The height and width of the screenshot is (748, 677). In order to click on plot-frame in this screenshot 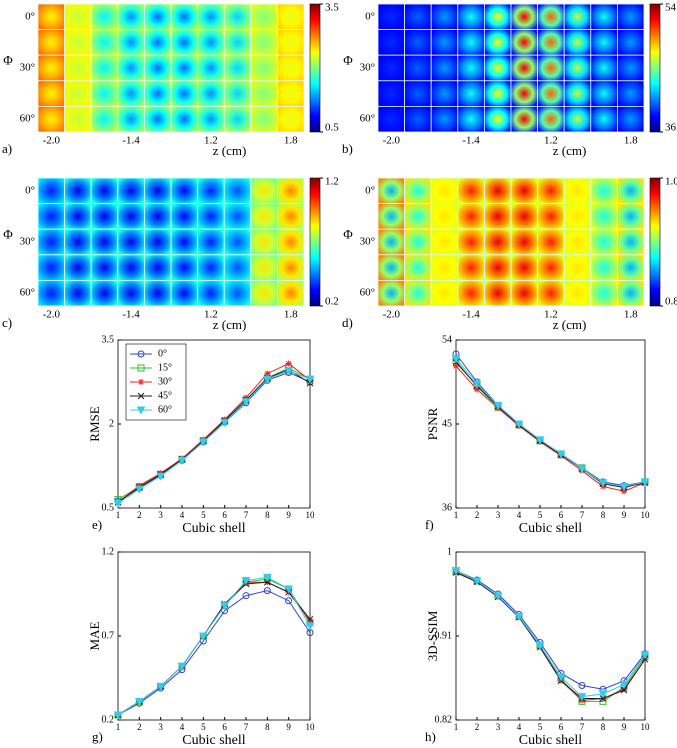, I will do `click(214, 636)`.